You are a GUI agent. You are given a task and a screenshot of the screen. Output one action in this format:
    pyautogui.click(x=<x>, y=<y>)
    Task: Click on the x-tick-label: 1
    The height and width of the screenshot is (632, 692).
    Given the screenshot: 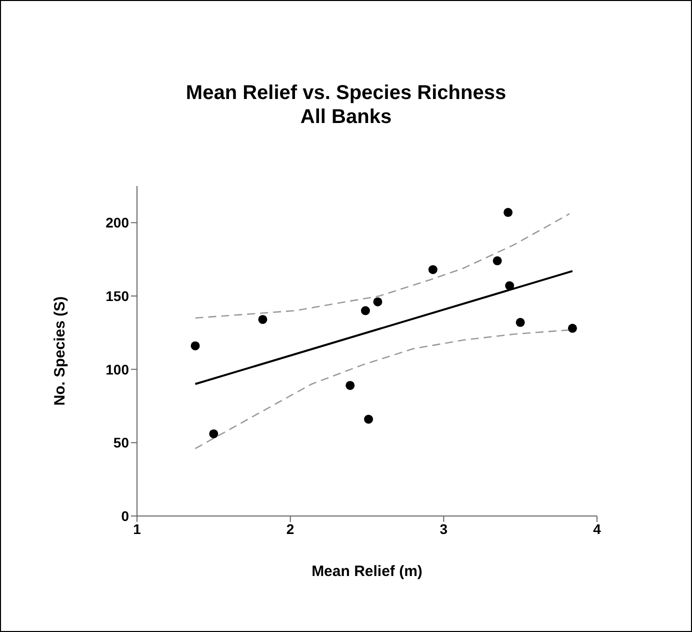 What is the action you would take?
    pyautogui.click(x=137, y=528)
    